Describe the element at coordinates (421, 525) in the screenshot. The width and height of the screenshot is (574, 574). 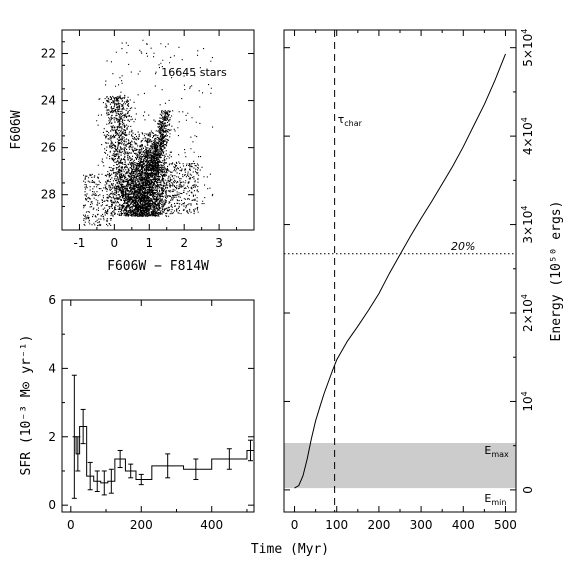
I see `energy-x-tick-label: 300` at that location.